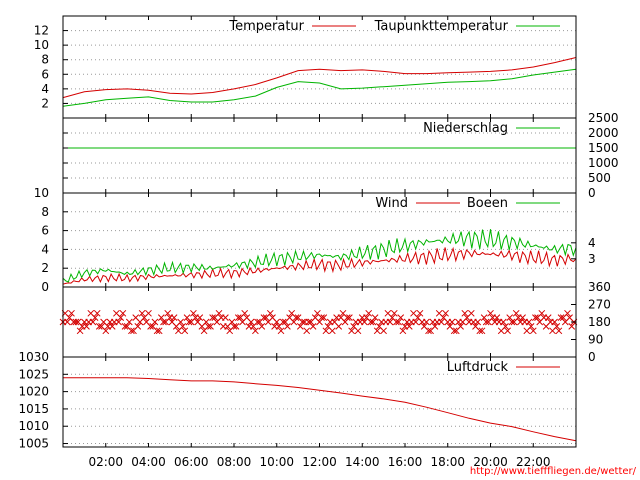 This screenshot has height=480, width=640. Describe the element at coordinates (319, 462) in the screenshot. I see `x-tick-label: 12:00` at that location.